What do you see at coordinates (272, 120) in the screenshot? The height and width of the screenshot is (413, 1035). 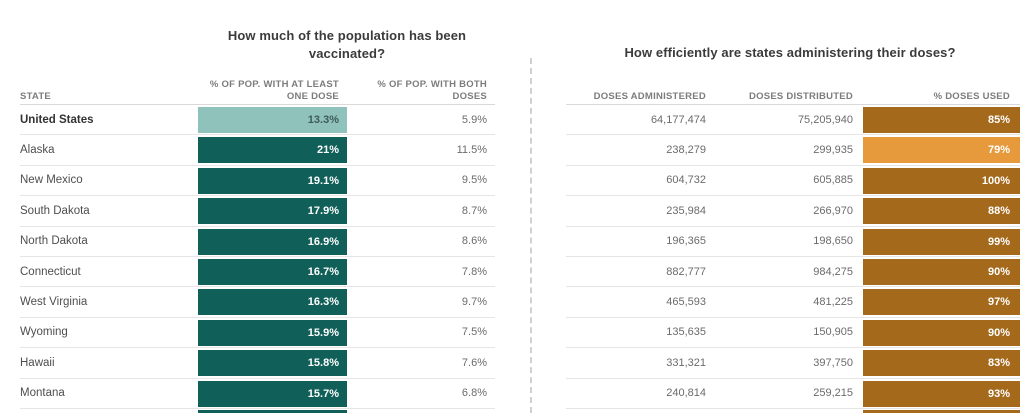 I see `one-dose-bar: 13.3%` at bounding box center [272, 120].